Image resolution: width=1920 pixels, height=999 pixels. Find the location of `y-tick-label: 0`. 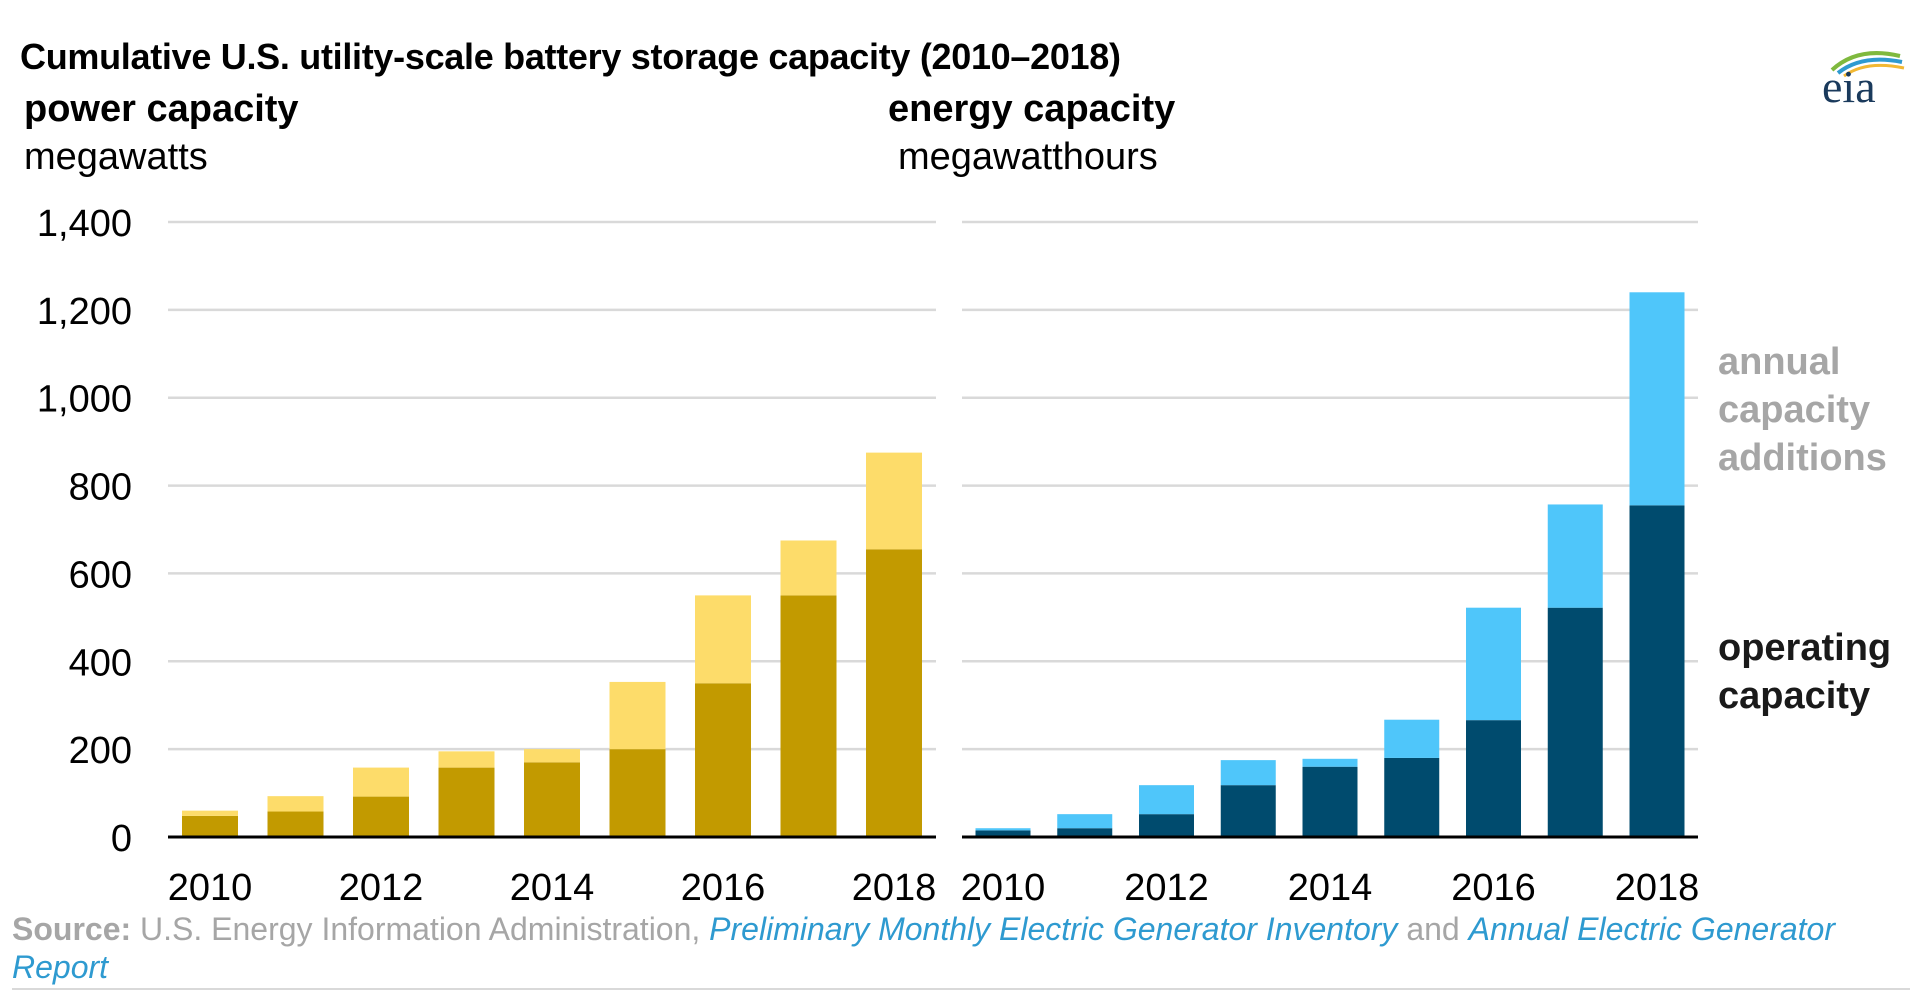

y-tick-label: 0 is located at coordinates (121, 839).